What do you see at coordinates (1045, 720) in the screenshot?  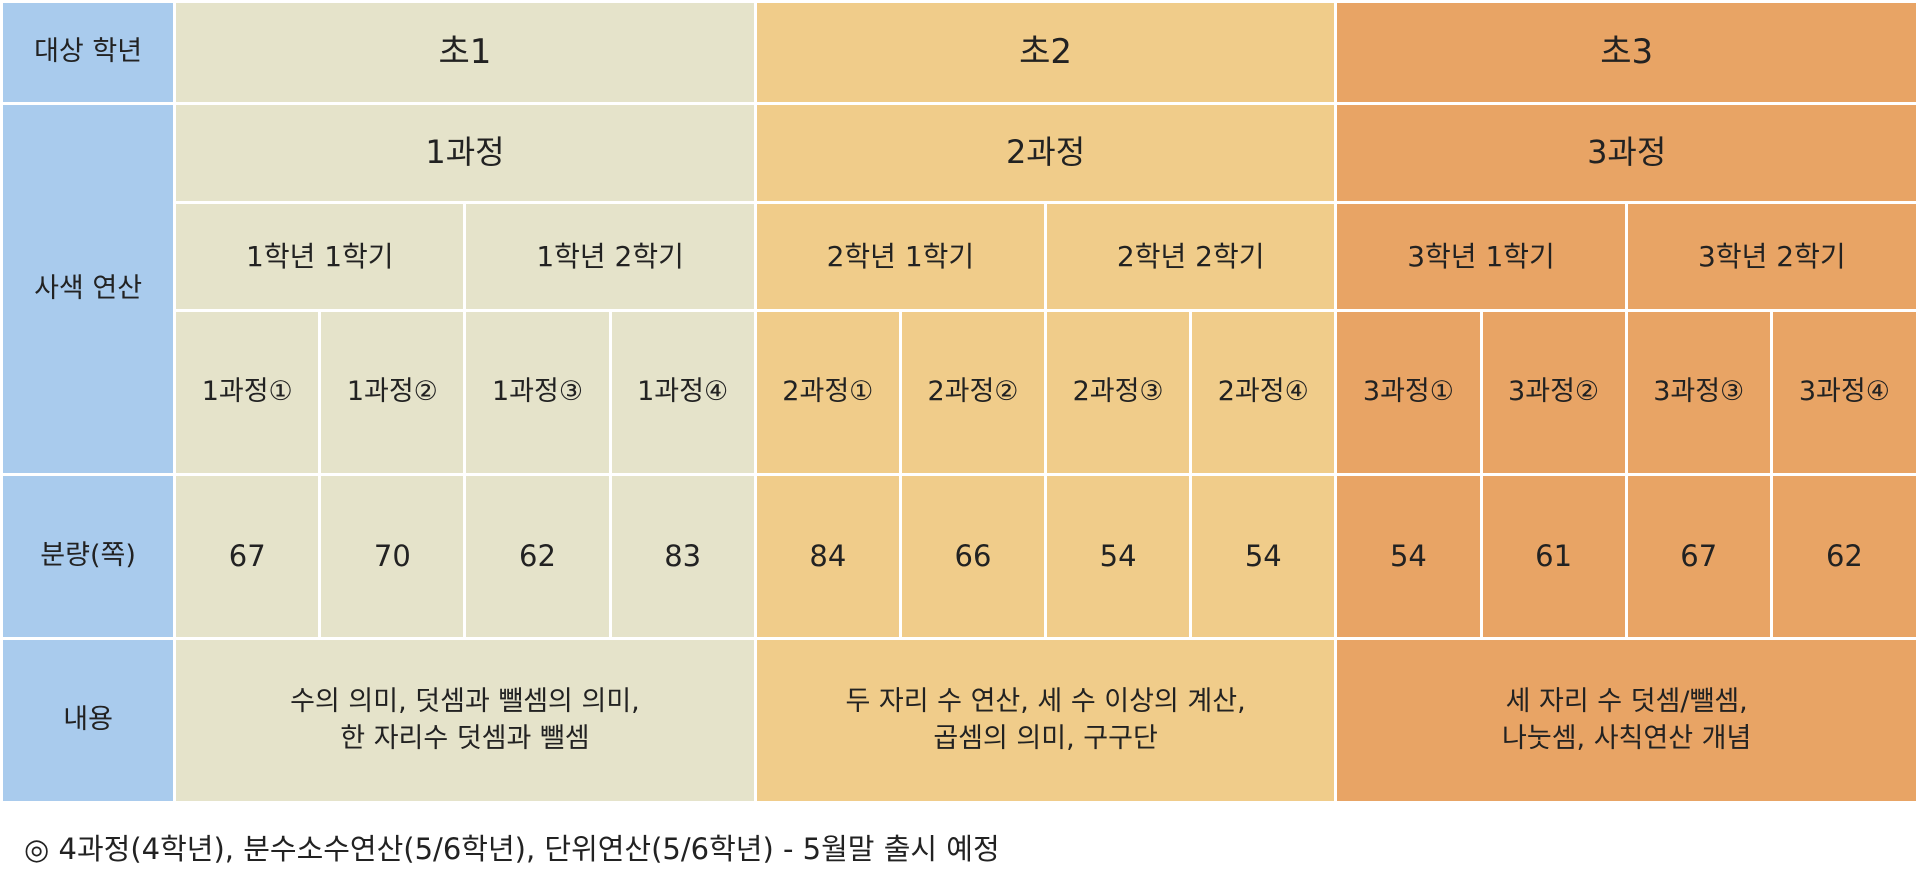 I see `content-cell: 두 자리 수 연산, 세 수 이상의 계산, 곱셈의 의미, 구구단` at bounding box center [1045, 720].